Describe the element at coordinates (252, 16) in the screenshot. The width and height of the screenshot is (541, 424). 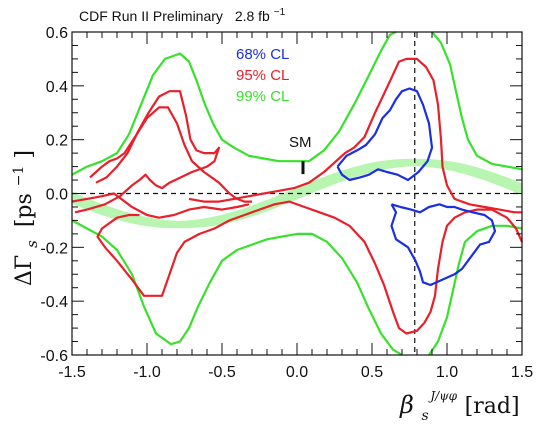
I see `chart-title-lumi: 2.8 fb` at that location.